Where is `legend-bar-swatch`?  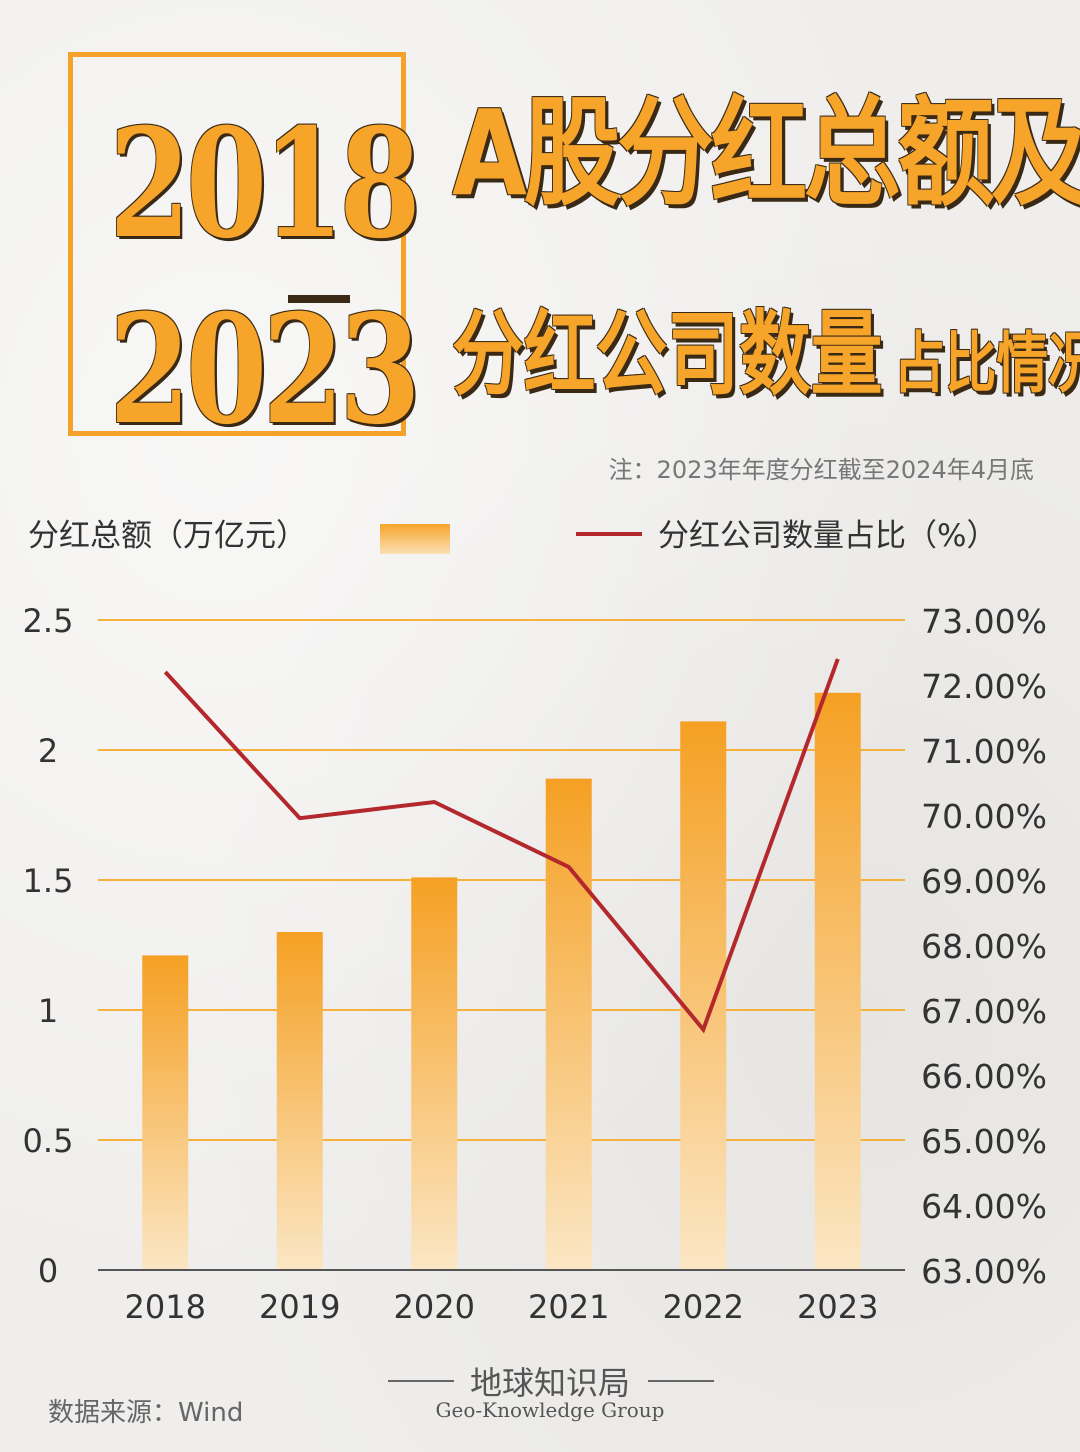
legend-bar-swatch is located at coordinates (415, 539).